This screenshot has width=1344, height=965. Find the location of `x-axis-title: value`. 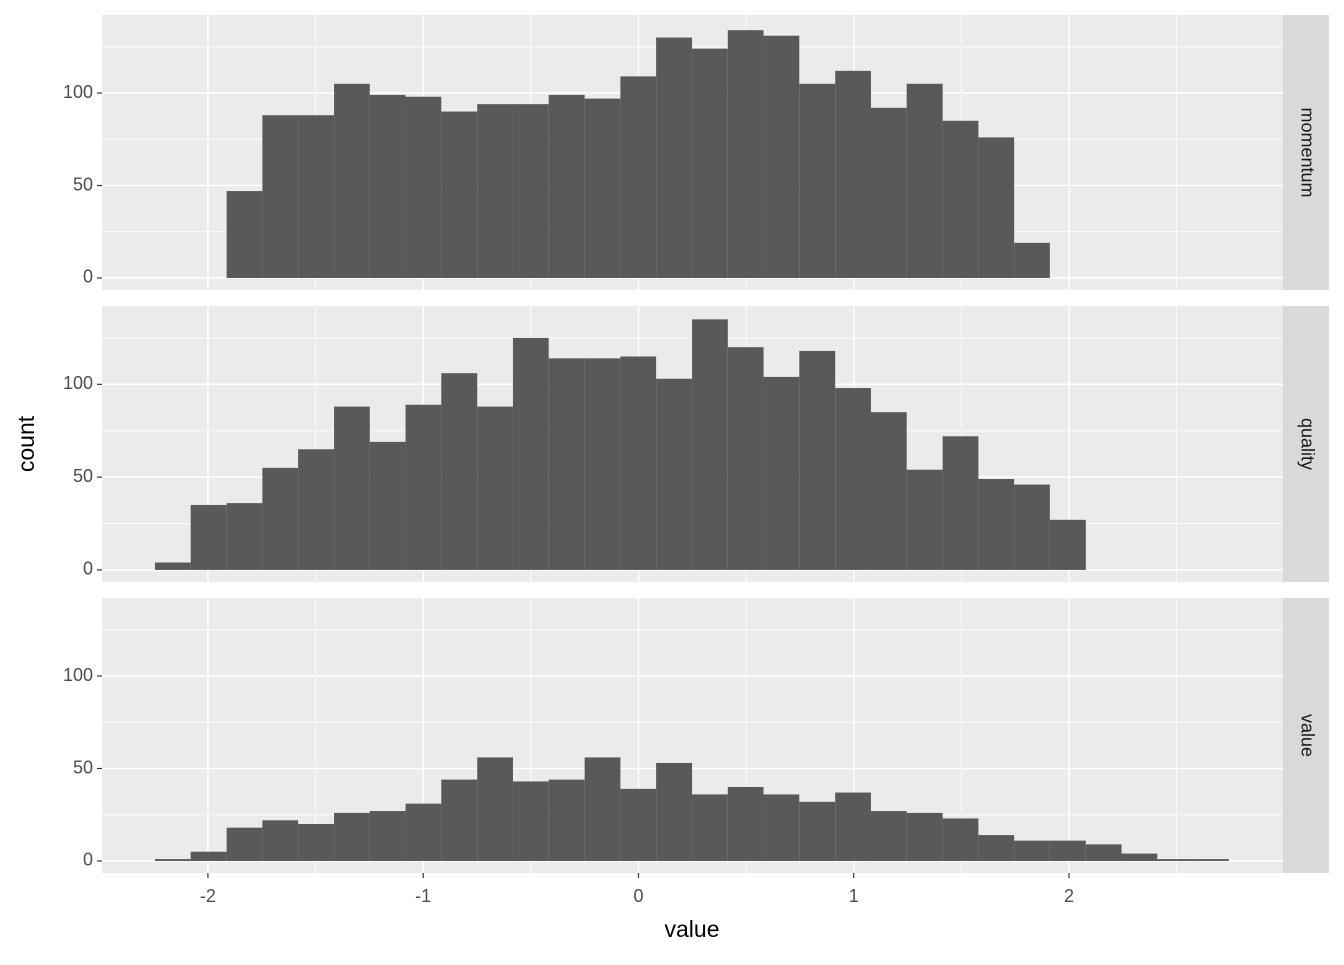

x-axis-title: value is located at coordinates (692, 929).